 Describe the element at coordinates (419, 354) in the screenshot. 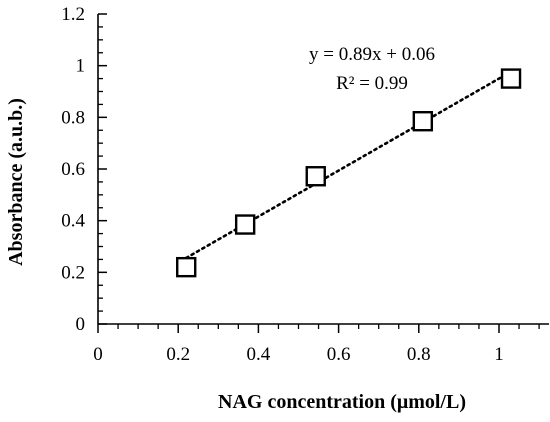

I see `x-tick-label: 0.8` at that location.